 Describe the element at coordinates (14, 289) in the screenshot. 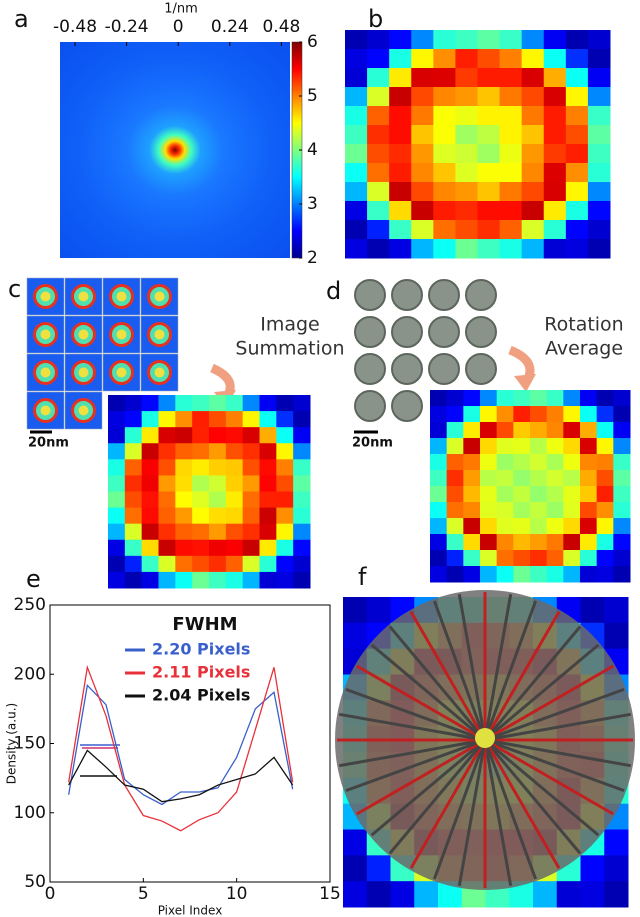

I see `panel-label: c` at that location.